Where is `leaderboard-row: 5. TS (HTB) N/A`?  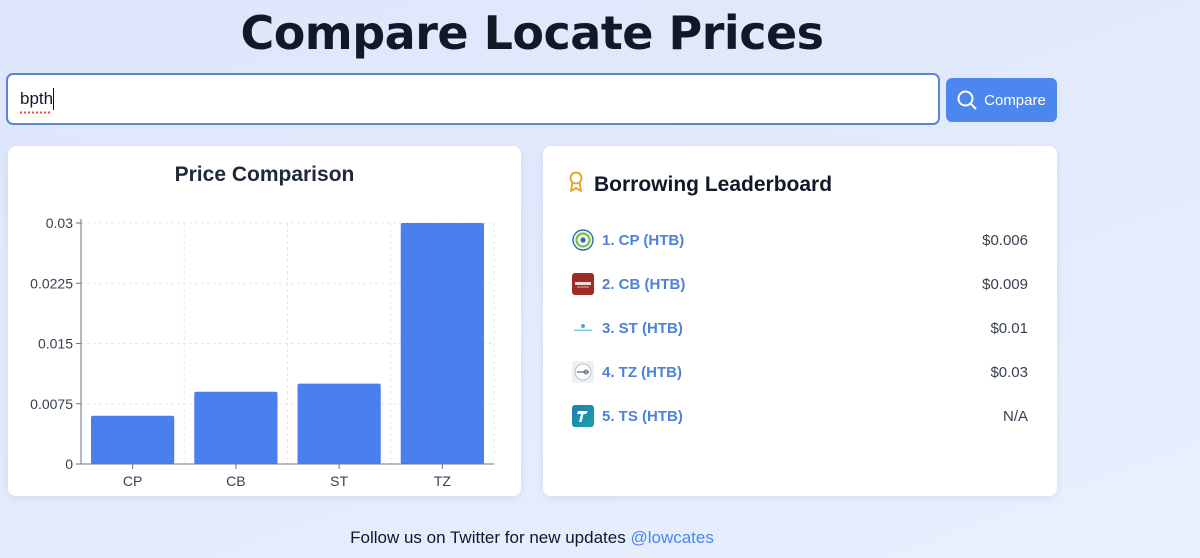 leaderboard-row: 5. TS (HTB) N/A is located at coordinates (800, 416).